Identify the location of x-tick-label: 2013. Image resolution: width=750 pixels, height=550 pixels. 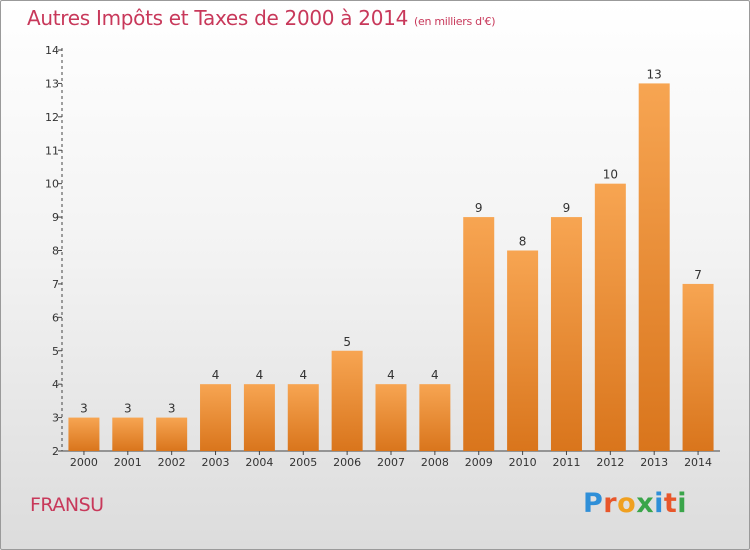
(654, 462).